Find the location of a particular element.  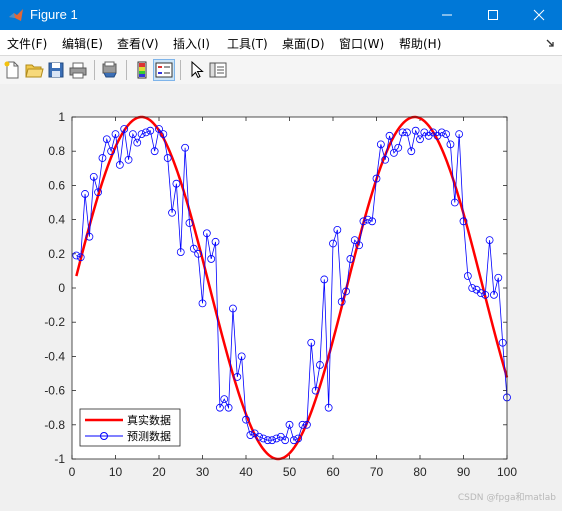

x-tick-label: 50 is located at coordinates (290, 472).